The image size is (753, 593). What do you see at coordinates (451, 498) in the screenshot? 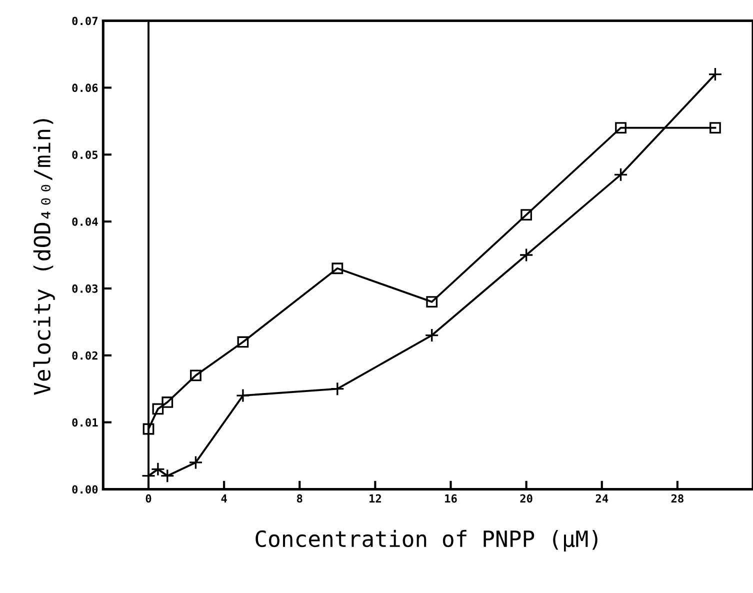
I see `x-tick-label: 16` at bounding box center [451, 498].